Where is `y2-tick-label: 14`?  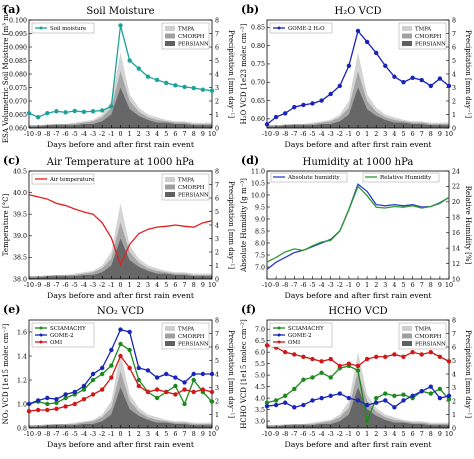 y2-tick-label: 14 is located at coordinates (456, 248).